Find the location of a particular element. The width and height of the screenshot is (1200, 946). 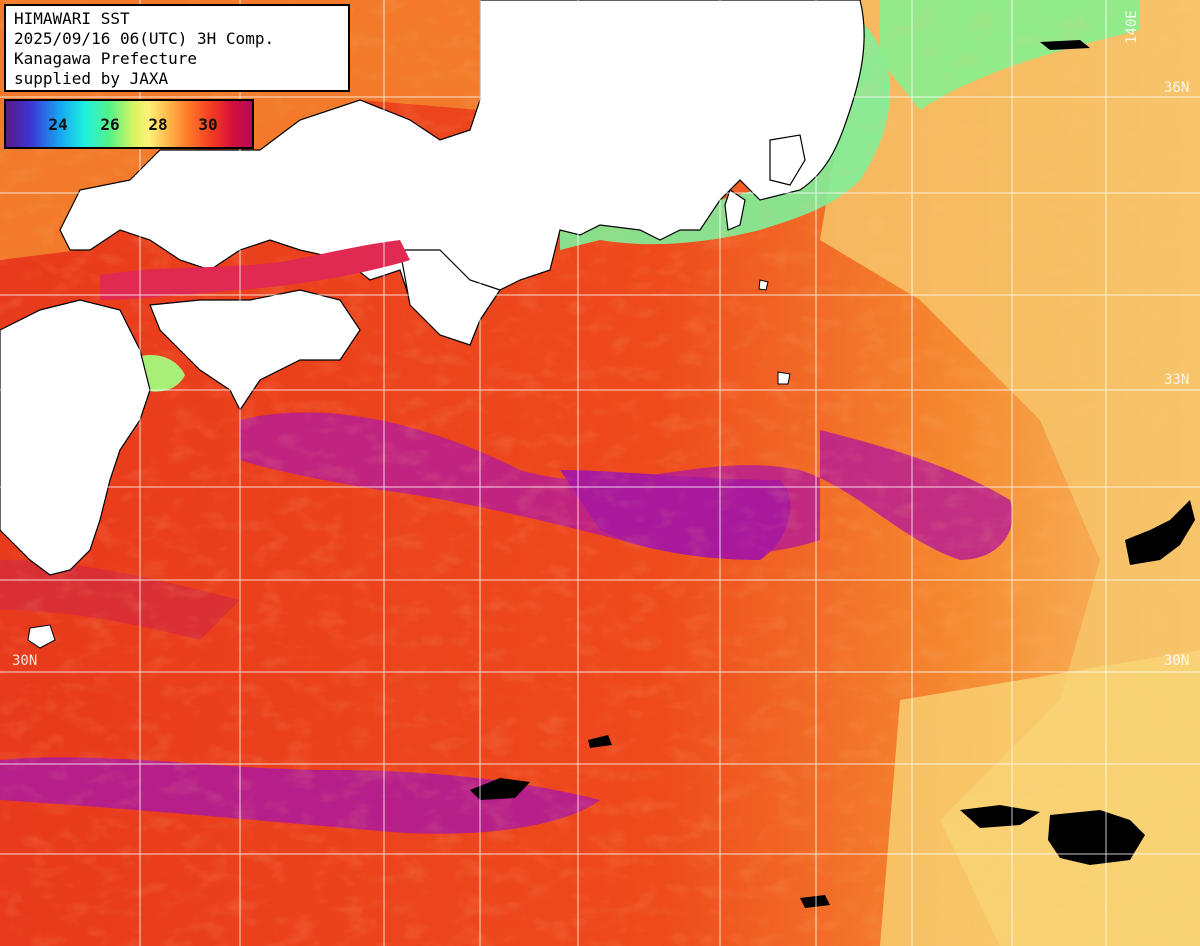

title-line-satellite: HIMAWARI SST is located at coordinates (72, 18).